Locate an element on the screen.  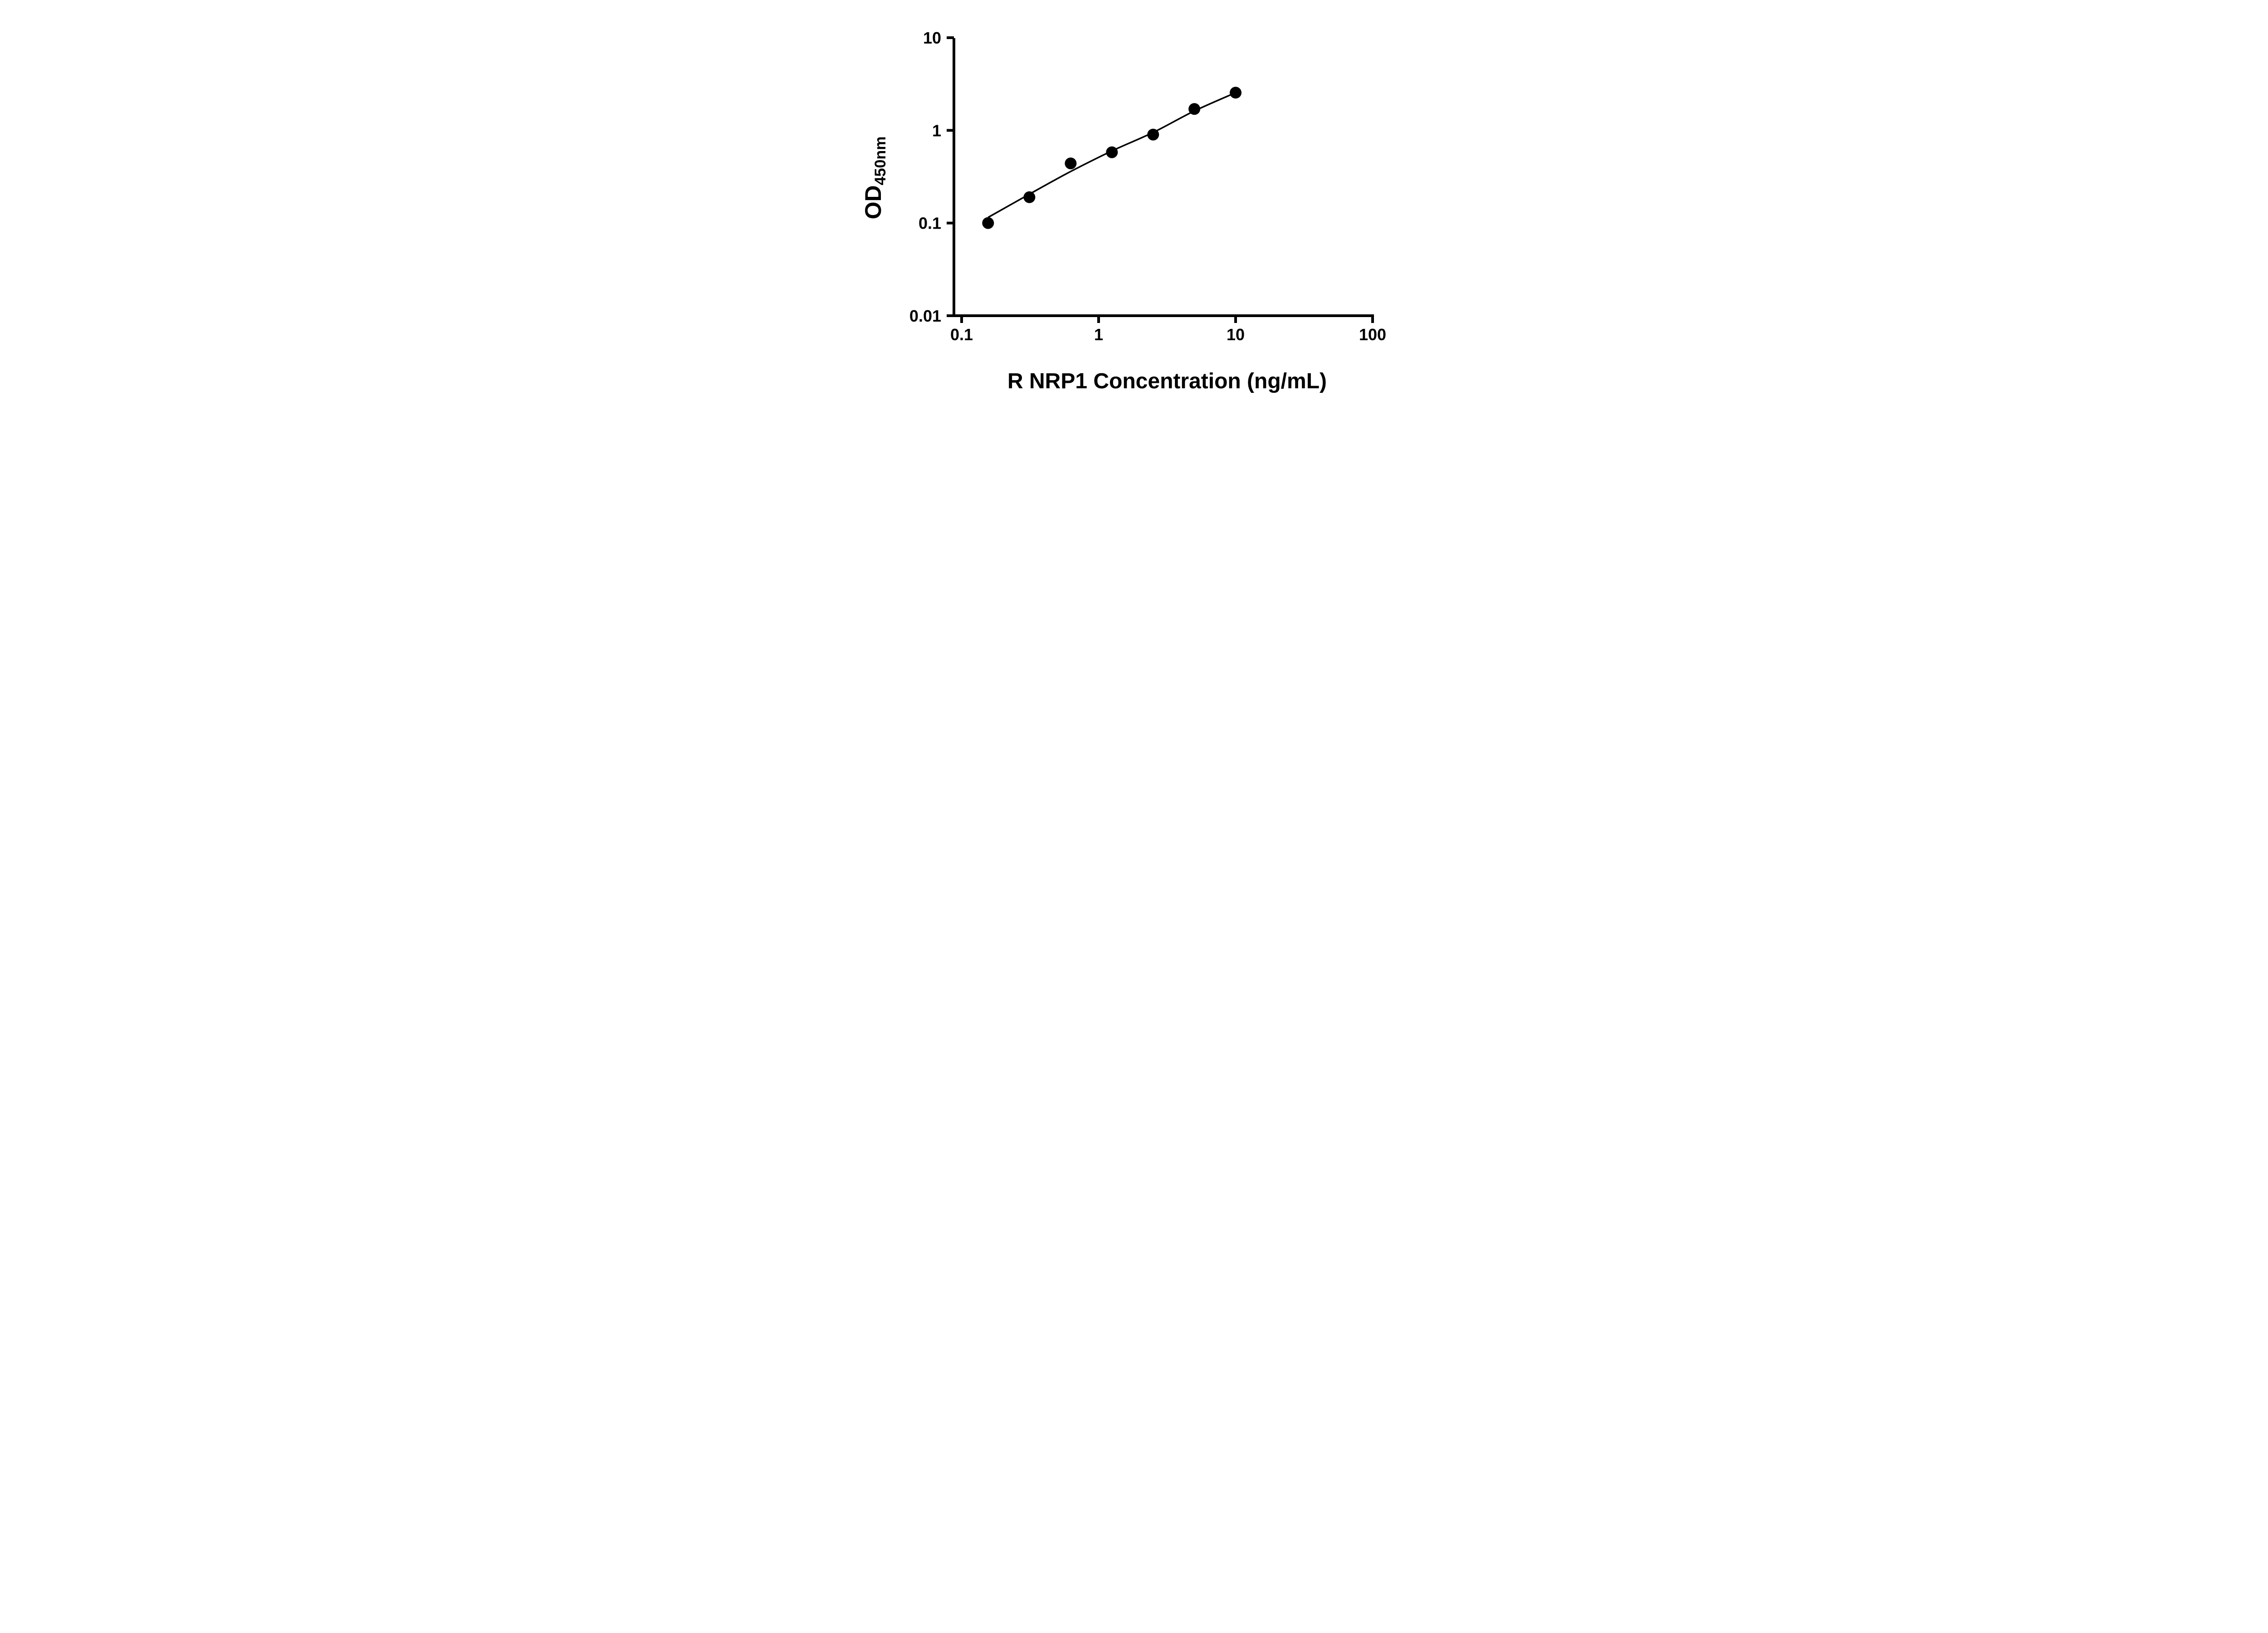
x-tick-label: 100 is located at coordinates (1373, 334).